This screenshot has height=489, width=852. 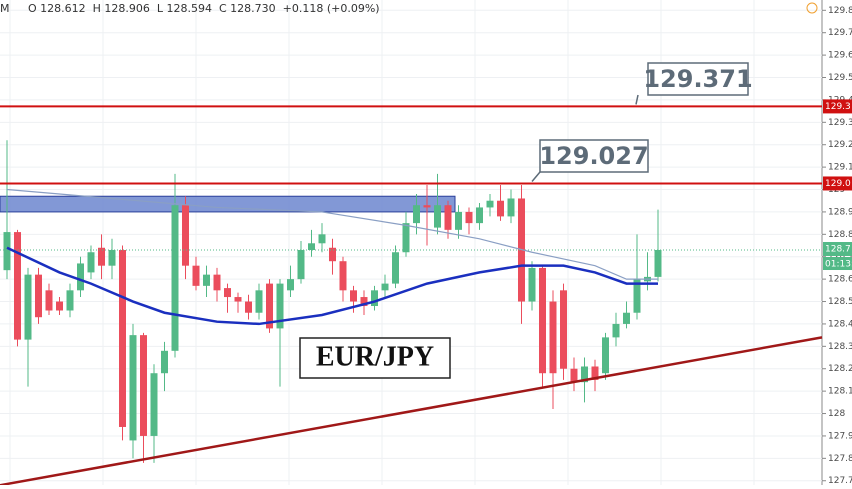 I want to click on price-tag-label: 129.3, so click(x=838, y=107).